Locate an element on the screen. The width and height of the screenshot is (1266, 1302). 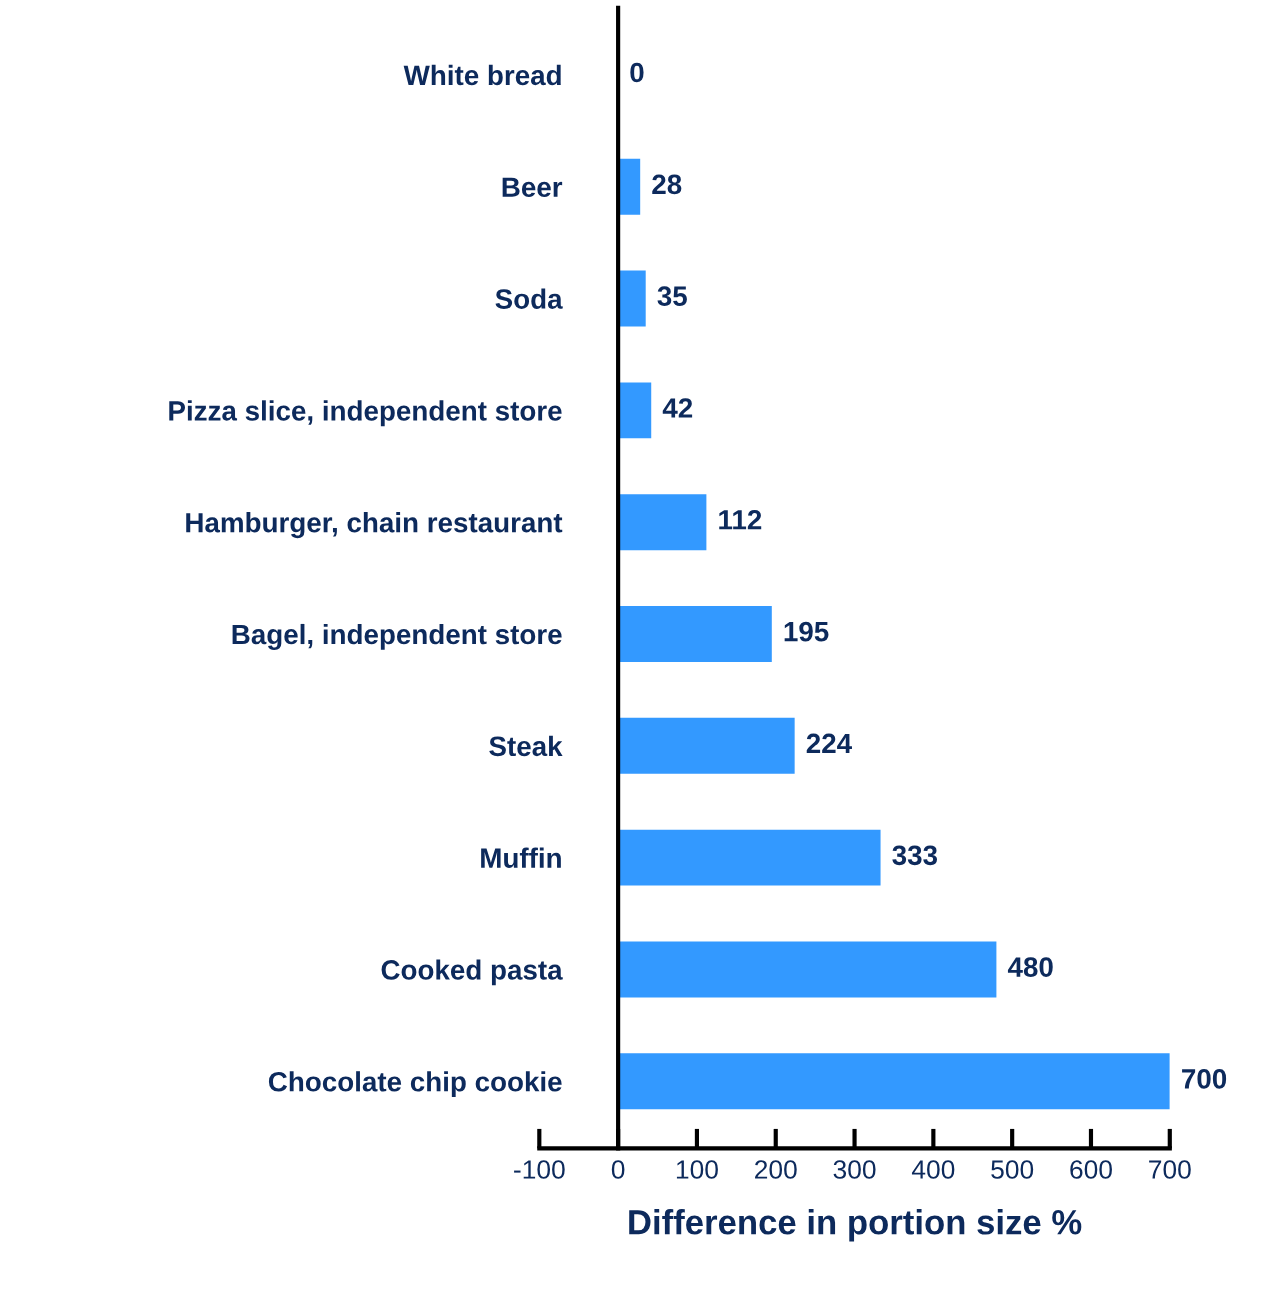
data-label: 480 is located at coordinates (1030, 967).